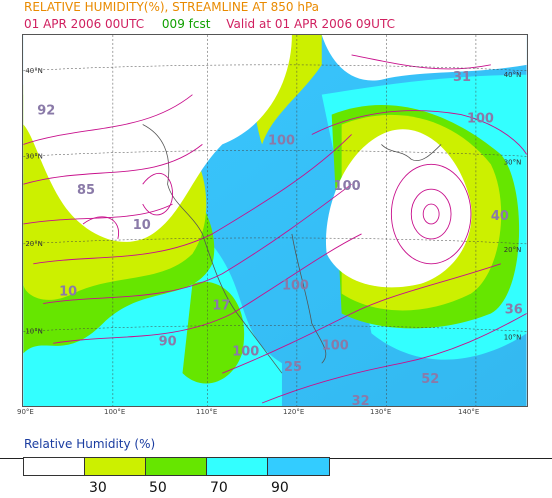 The height and width of the screenshot is (498, 552). Describe the element at coordinates (500, 216) in the screenshot. I see `map-label: 40` at that location.